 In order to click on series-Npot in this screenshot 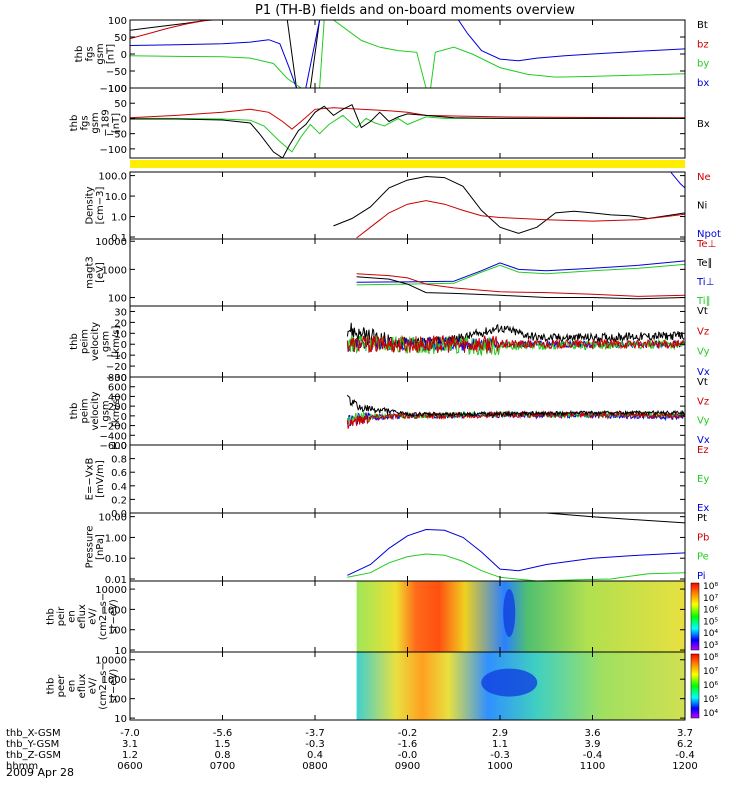, I will do `click(677, 180)`.